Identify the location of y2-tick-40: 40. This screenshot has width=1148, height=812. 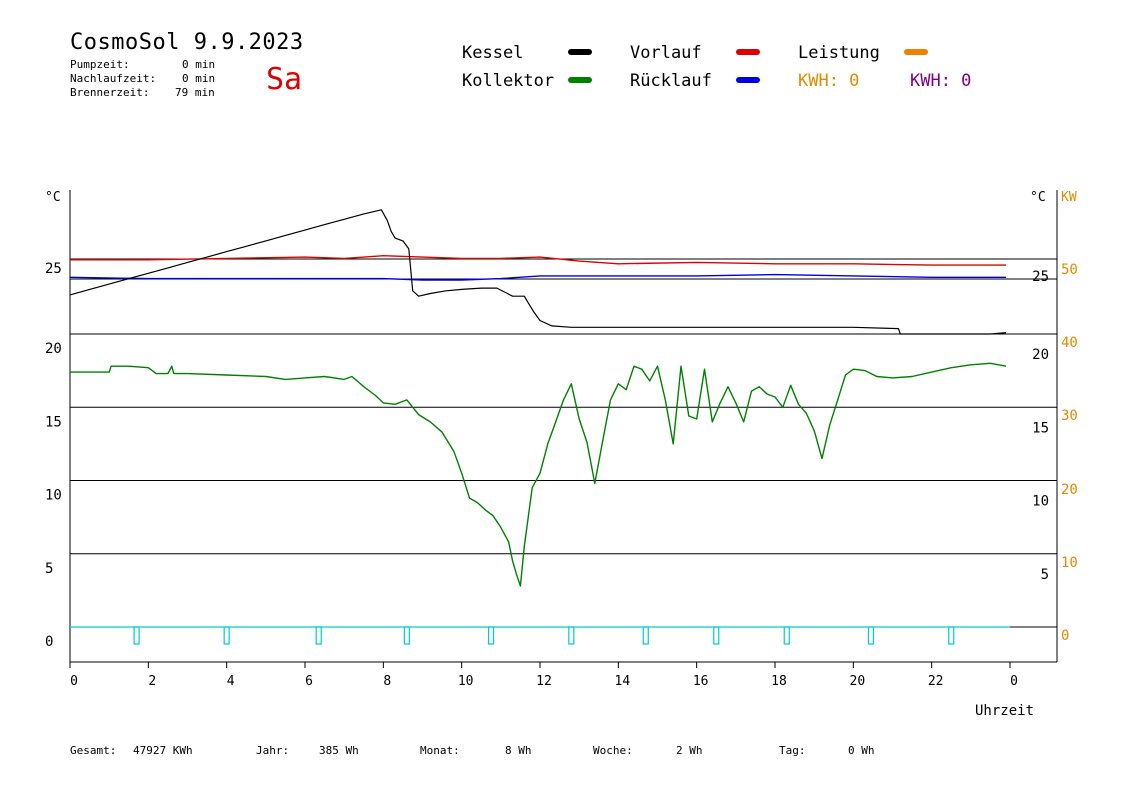
(1069, 343).